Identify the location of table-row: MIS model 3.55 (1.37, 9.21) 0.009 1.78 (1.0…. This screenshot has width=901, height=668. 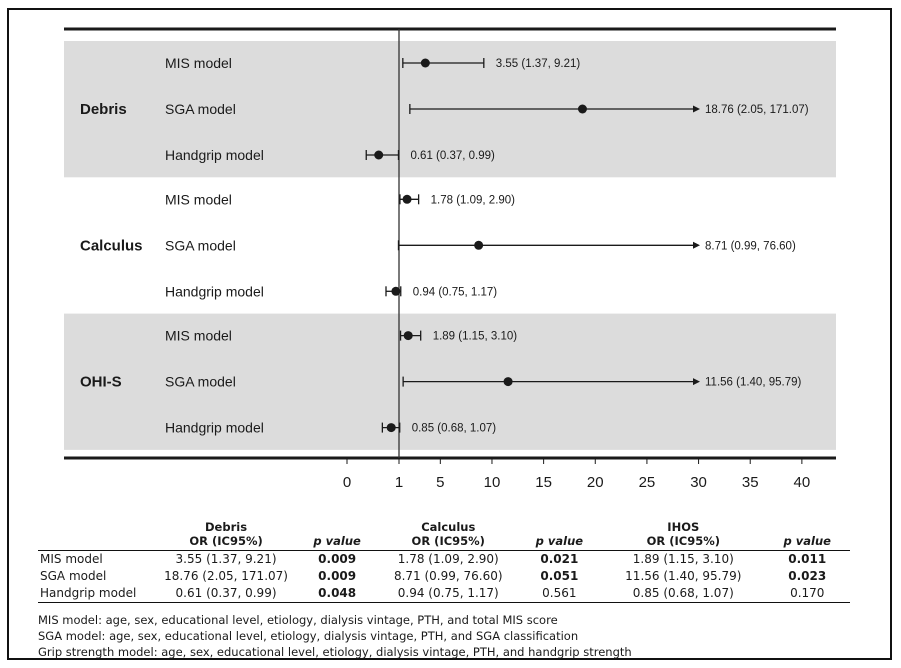
(444, 560).